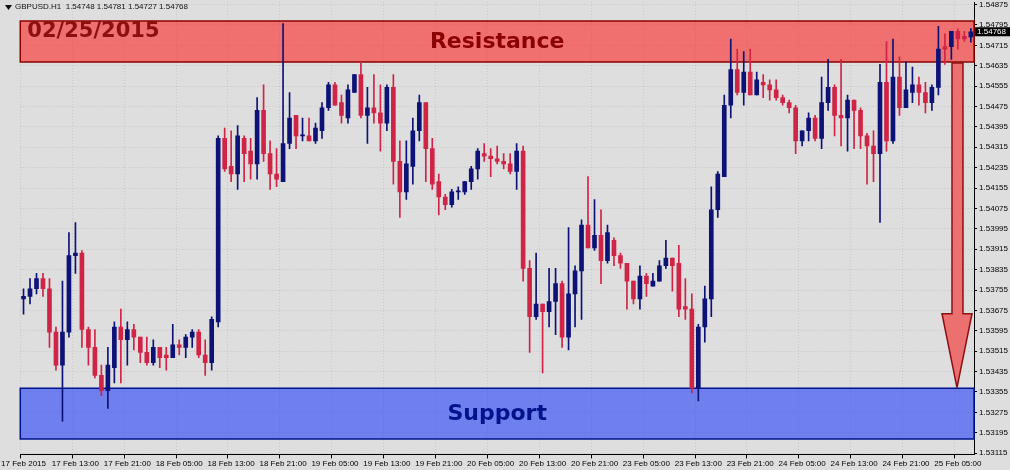 This screenshot has height=470, width=1010. I want to click on y-tick-label: 1.53995, so click(994, 229).